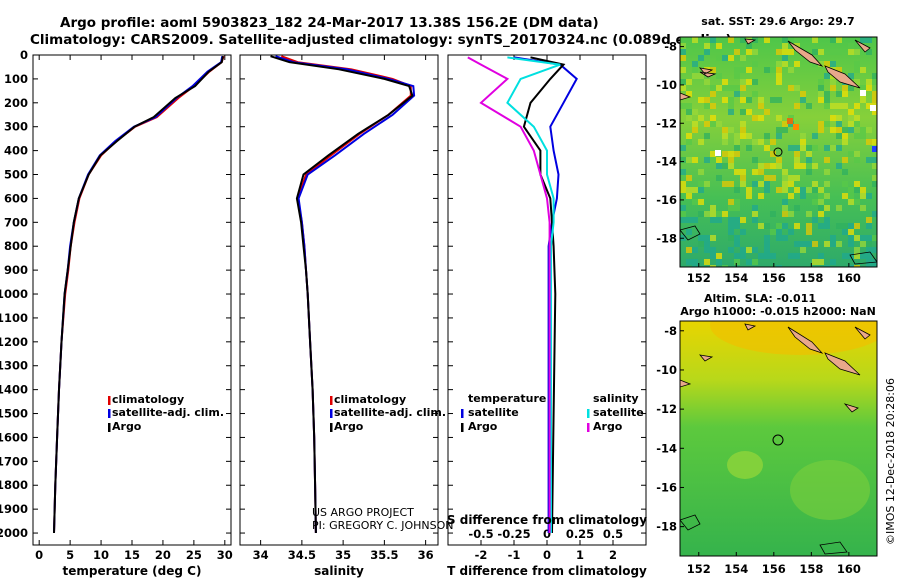  Describe the element at coordinates (778, 245) in the screenshot. I see `sst-reef-outlines` at that location.